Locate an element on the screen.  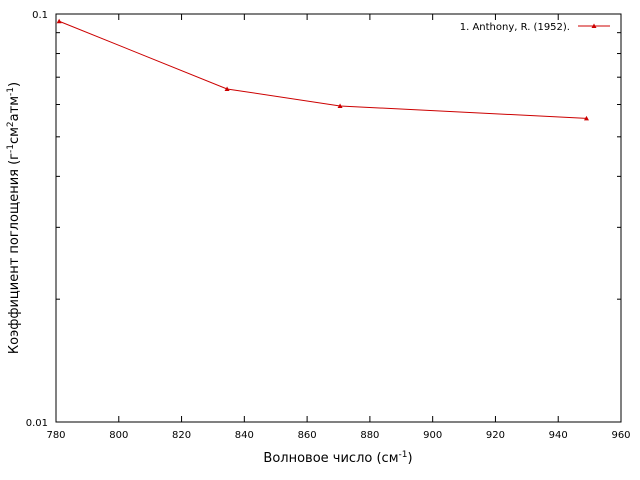
x-tick-label: 960 is located at coordinates (620, 435).